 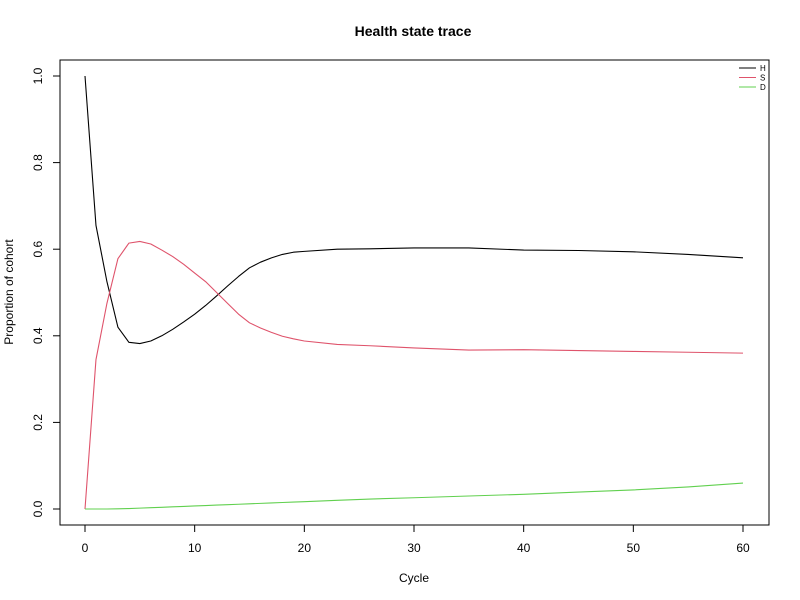 What do you see at coordinates (416, 539) in the screenshot?
I see `x-axis: 0 10 20 30 40 50 60` at bounding box center [416, 539].